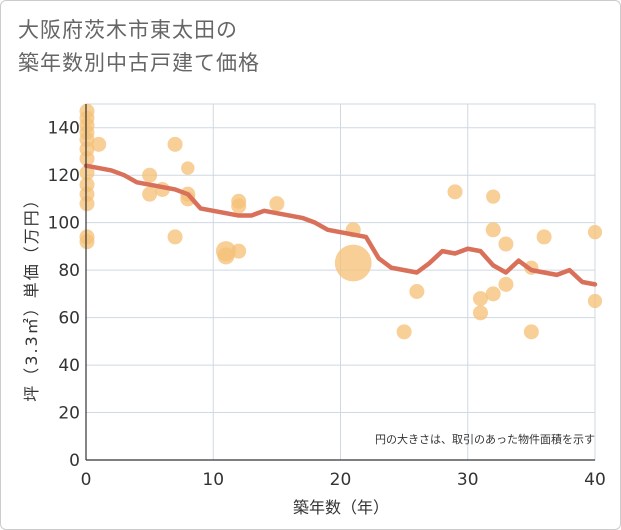 Image resolution: width=621 pixels, height=530 pixels. What do you see at coordinates (69, 271) in the screenshot?
I see `y-tick-label: 80` at bounding box center [69, 271].